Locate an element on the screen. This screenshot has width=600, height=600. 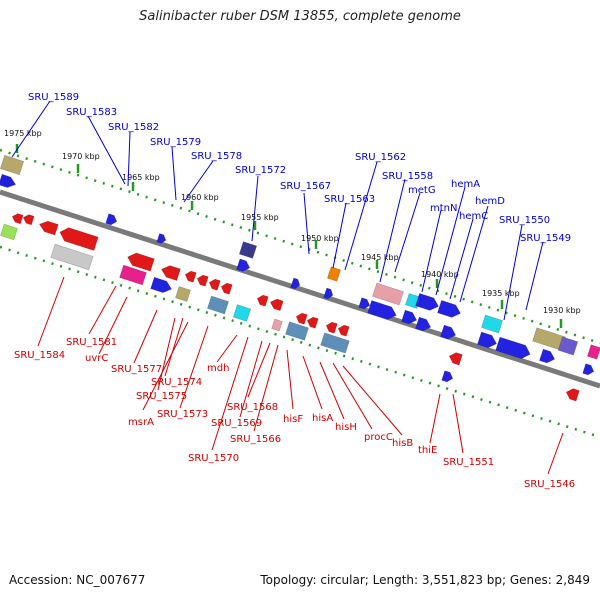
gene-label: mdh is located at coordinates (218, 368).